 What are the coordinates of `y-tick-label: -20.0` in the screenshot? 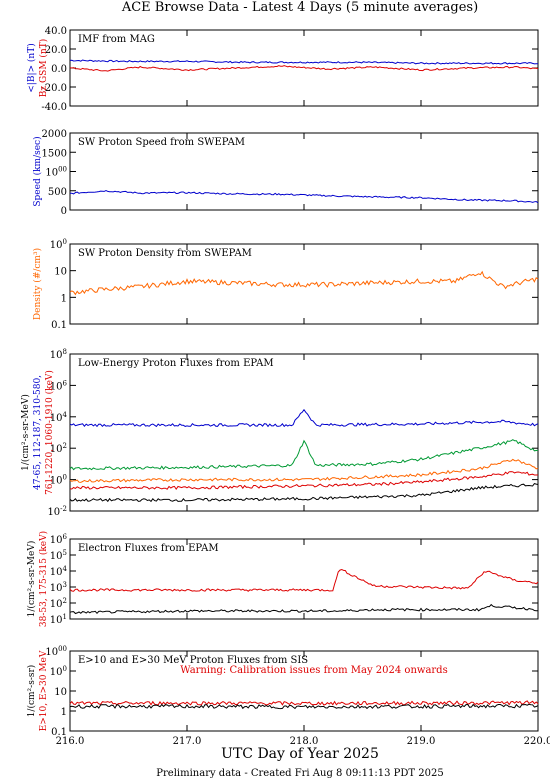 It's located at (54, 88).